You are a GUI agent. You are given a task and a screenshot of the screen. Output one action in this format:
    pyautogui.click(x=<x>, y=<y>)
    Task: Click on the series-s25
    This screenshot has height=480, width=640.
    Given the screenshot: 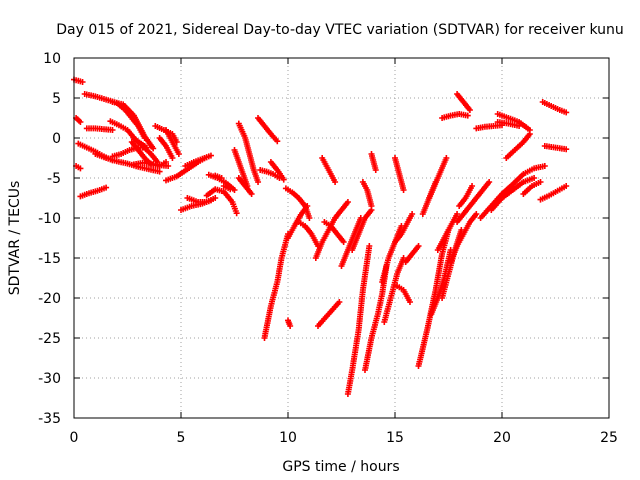 What is the action you would take?
    pyautogui.click(x=227, y=188)
    